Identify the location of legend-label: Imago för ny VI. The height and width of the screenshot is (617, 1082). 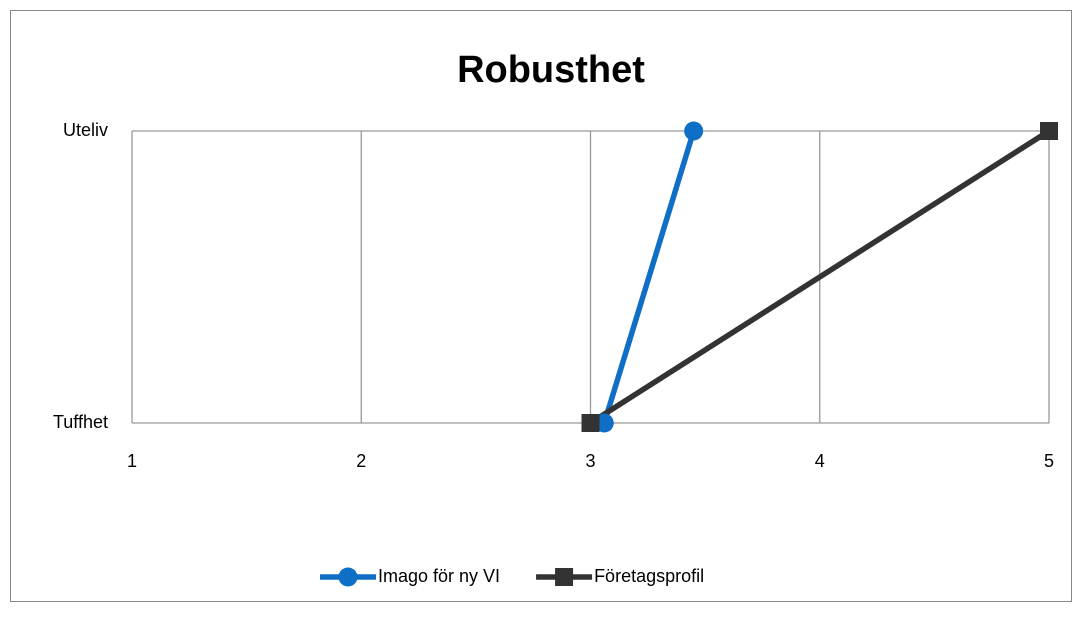
(439, 576).